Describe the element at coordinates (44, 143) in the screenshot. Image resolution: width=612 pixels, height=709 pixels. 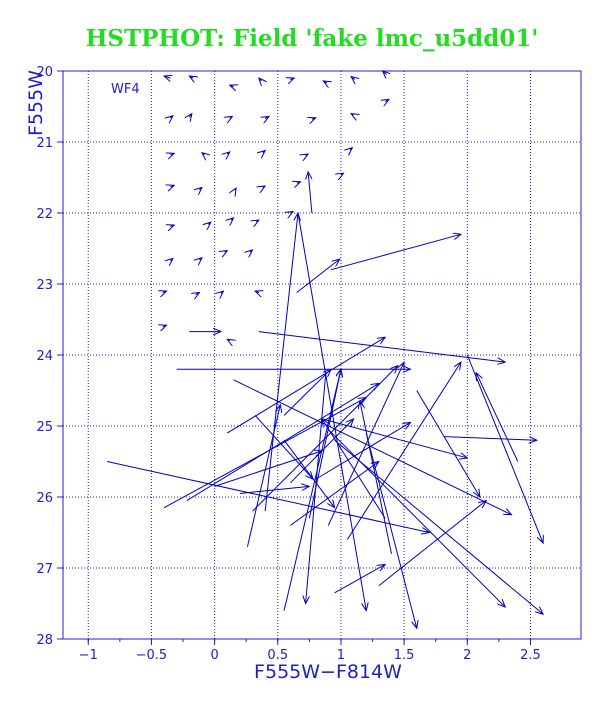
I see `y-tick-label: 21` at that location.